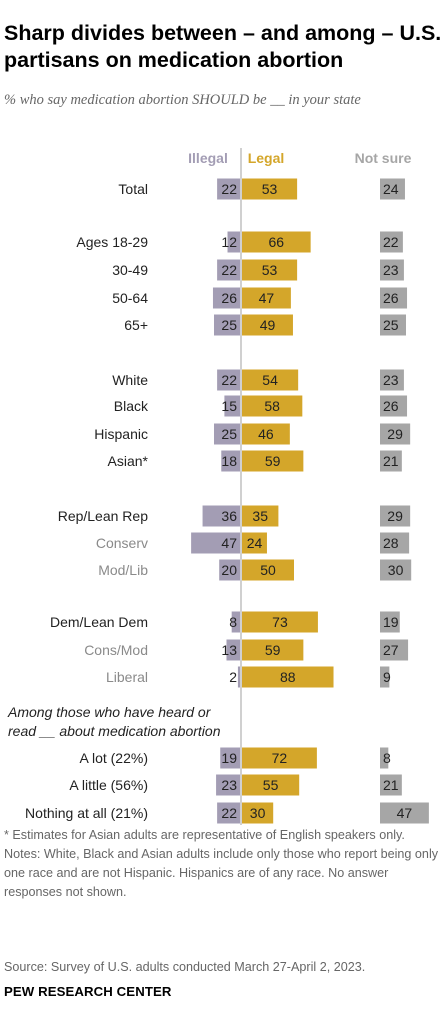 The height and width of the screenshot is (1024, 446). I want to click on bar-not-sure-total, so click(392, 189).